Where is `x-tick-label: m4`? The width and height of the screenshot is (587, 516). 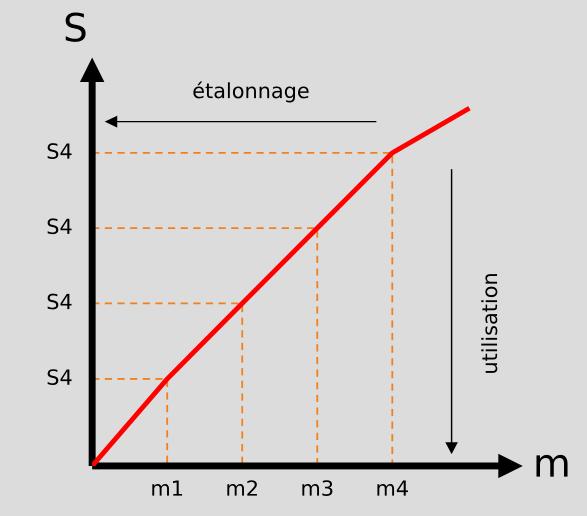 x-tick-label: m4 is located at coordinates (392, 488).